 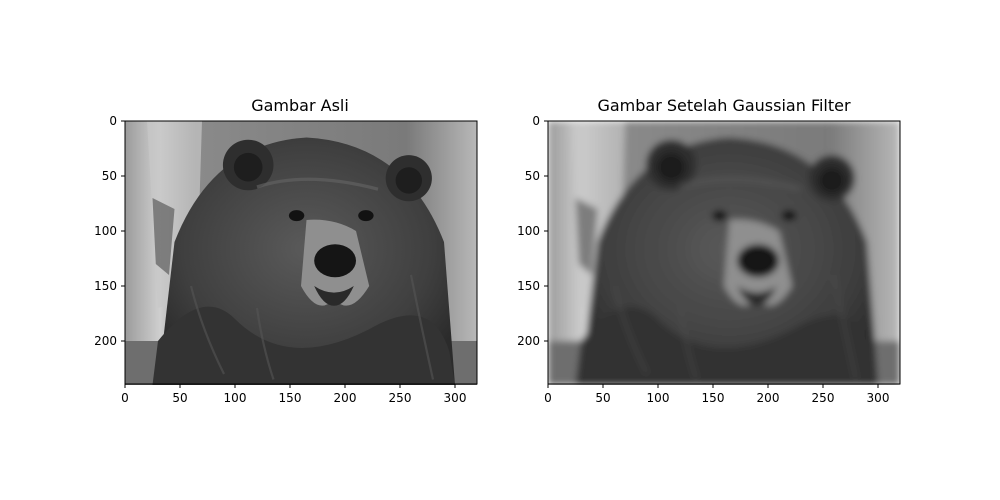 What do you see at coordinates (724, 105) in the screenshot?
I see `panel-title: Gambar Setelah Gaussian Filter` at bounding box center [724, 105].